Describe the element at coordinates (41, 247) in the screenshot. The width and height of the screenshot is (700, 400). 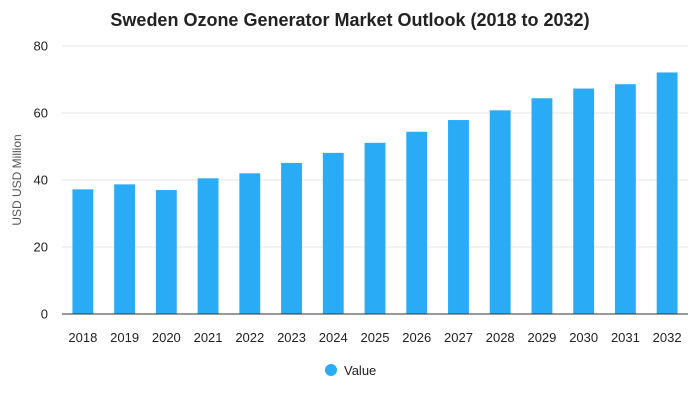
I see `y-tick-label: 20` at that location.